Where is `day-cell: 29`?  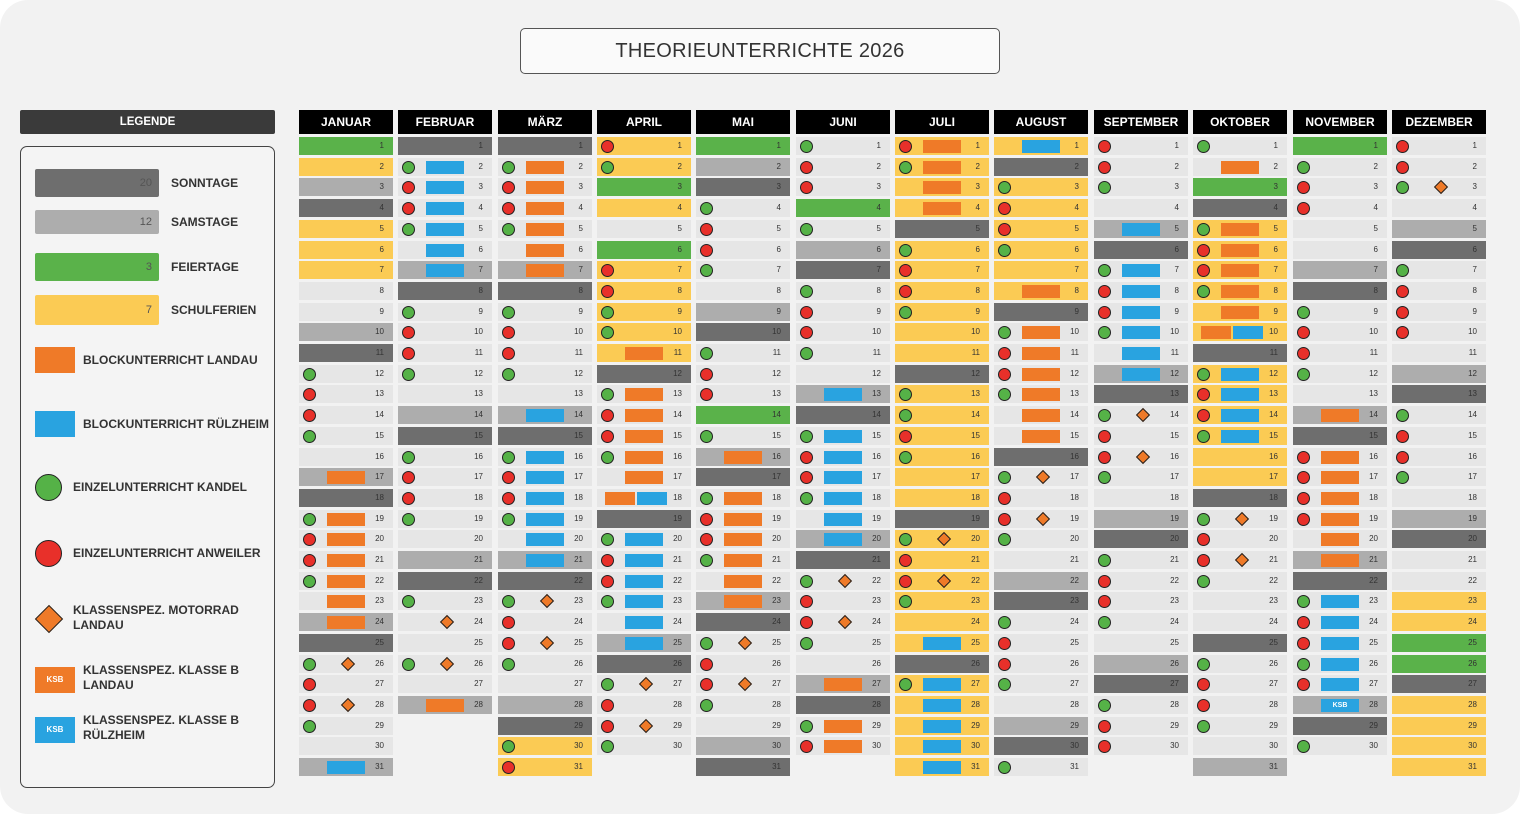 day-cell: 29 is located at coordinates (1141, 726).